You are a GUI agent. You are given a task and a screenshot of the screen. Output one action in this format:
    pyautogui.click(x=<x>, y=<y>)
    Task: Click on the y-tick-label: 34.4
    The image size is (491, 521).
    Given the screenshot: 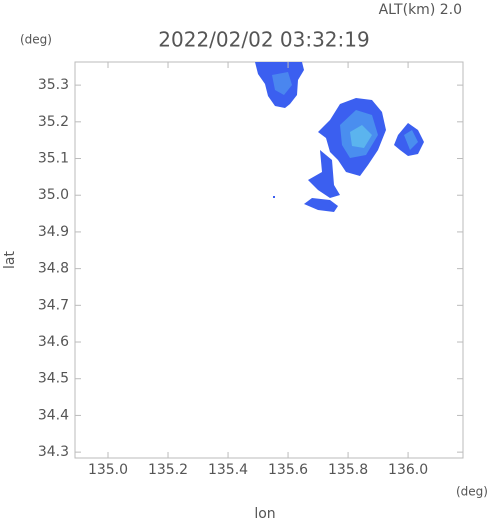 What is the action you would take?
    pyautogui.click(x=53, y=415)
    